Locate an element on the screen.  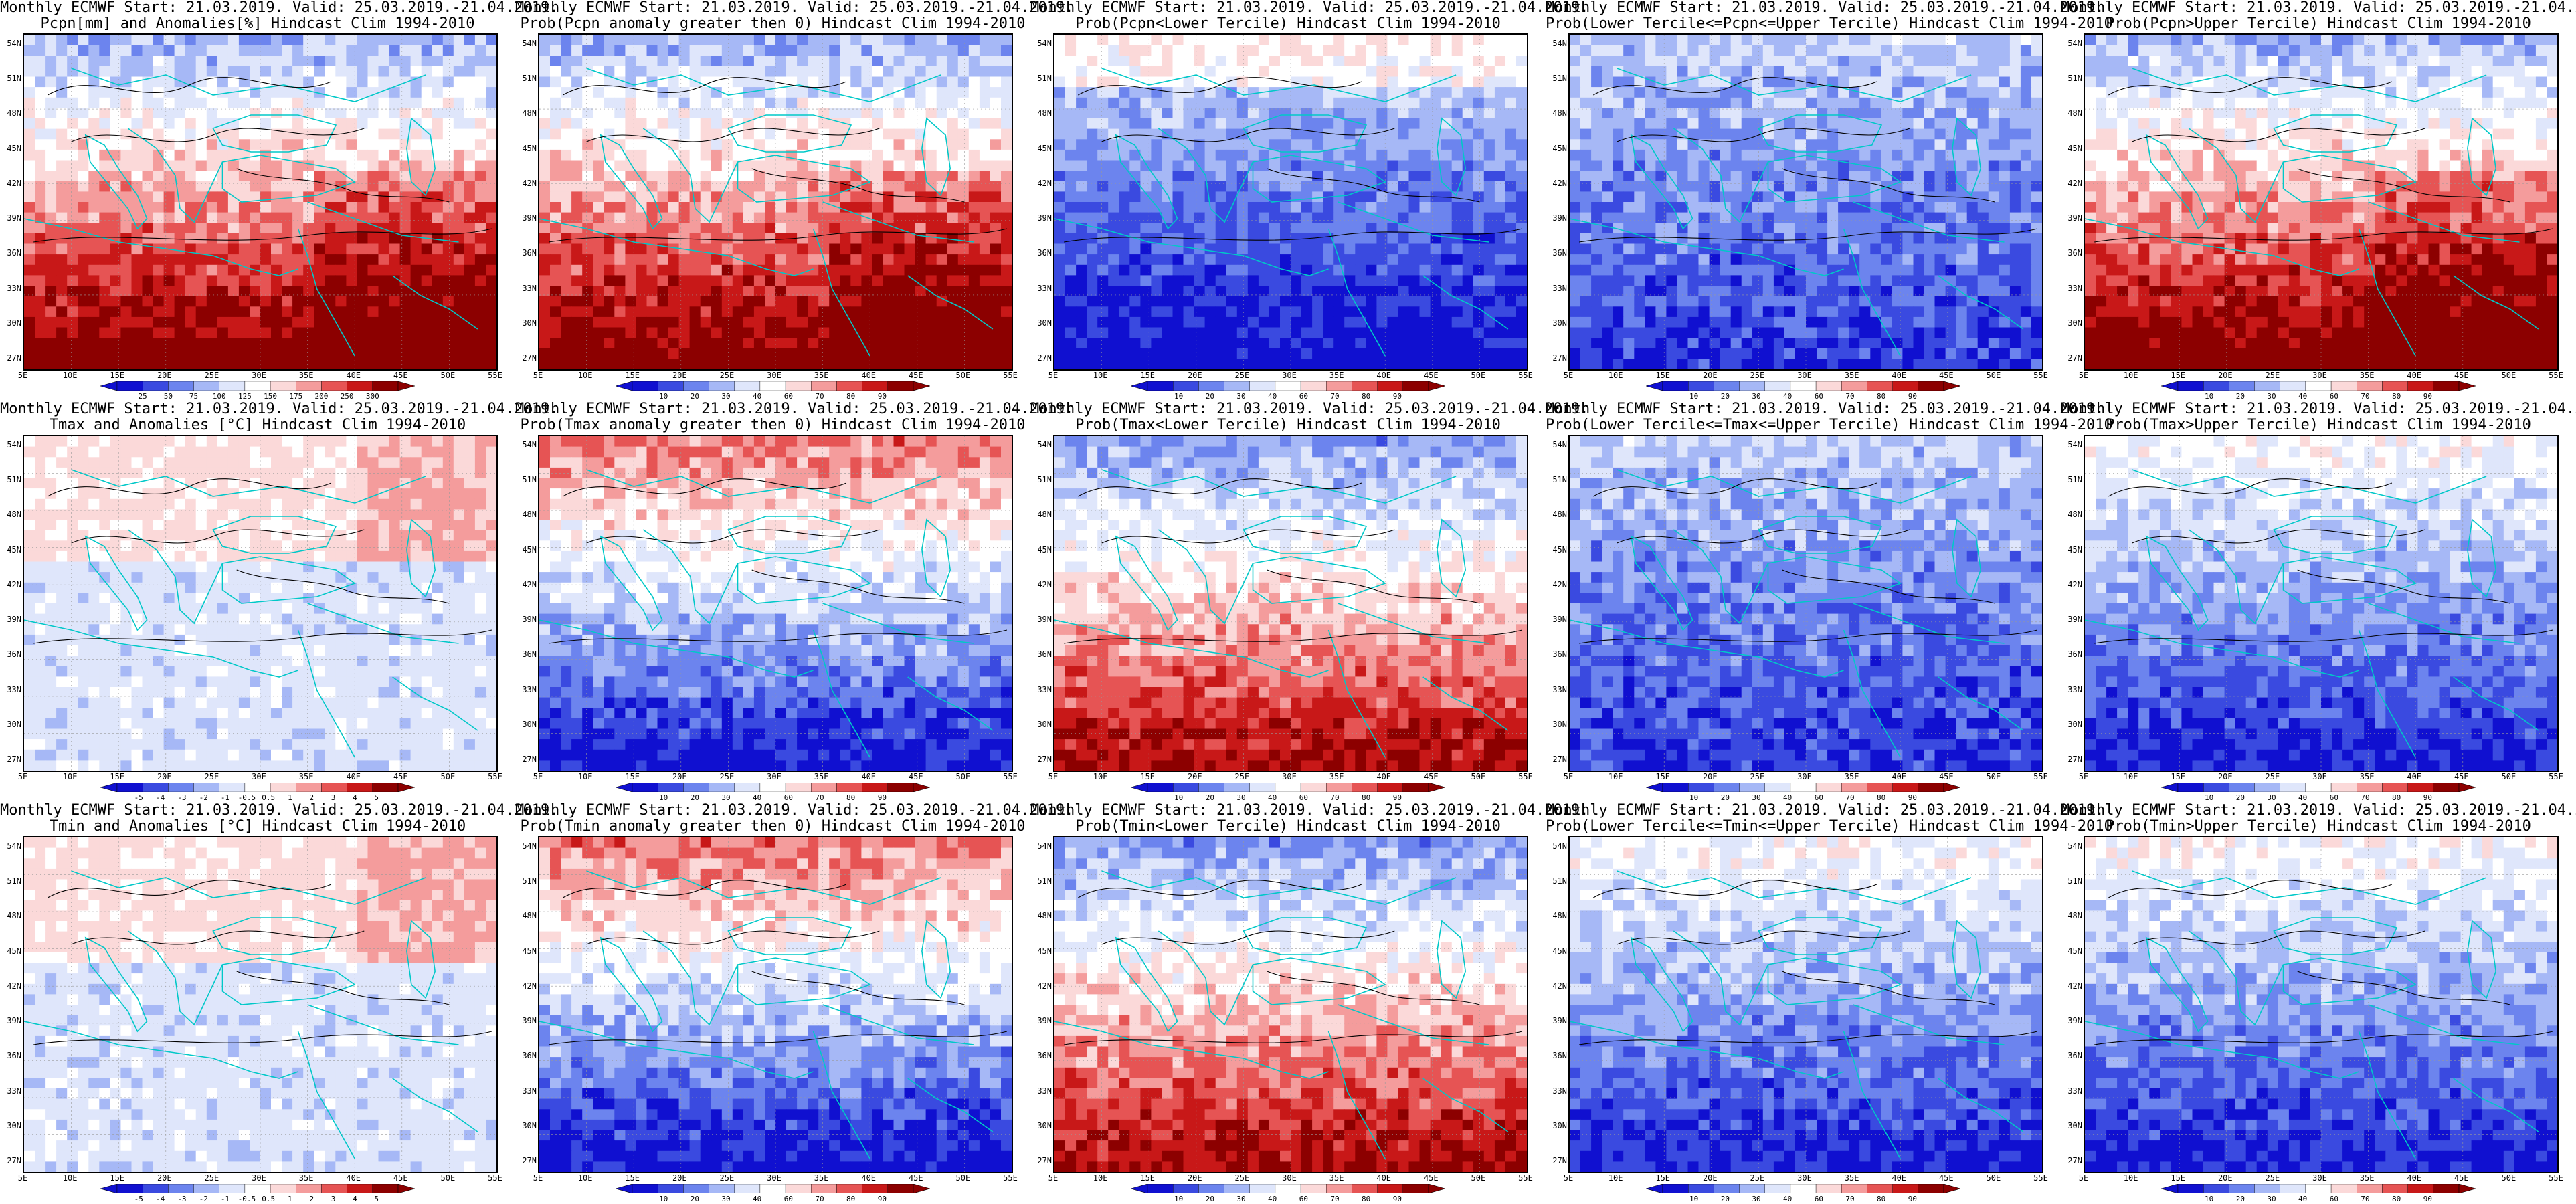
colorbar-tick-label: 5 is located at coordinates (376, 1199).